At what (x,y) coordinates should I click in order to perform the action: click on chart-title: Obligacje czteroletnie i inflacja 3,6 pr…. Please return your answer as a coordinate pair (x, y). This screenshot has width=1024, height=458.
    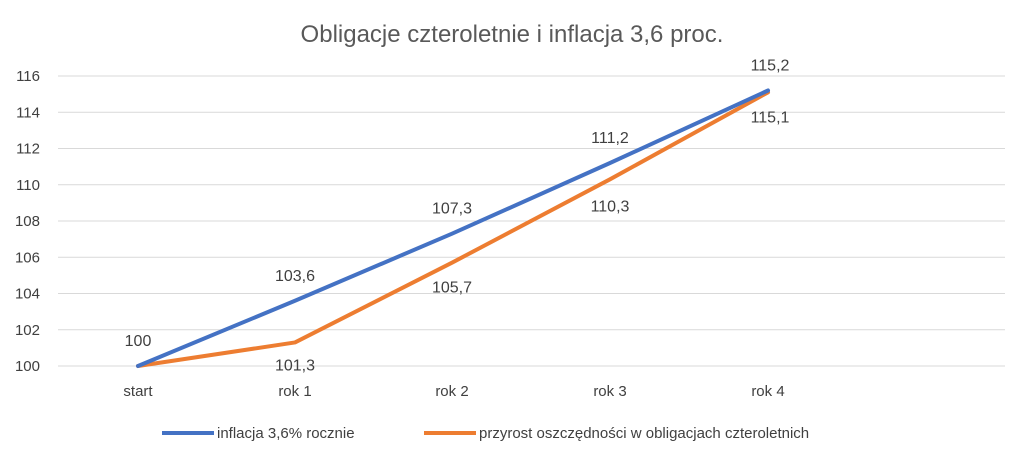
    Looking at the image, I should click on (512, 34).